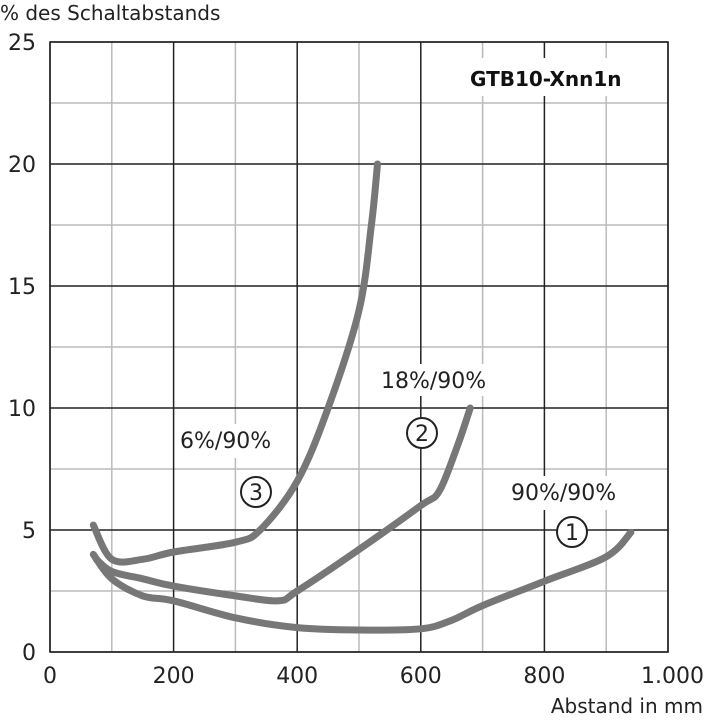 The width and height of the screenshot is (709, 720). I want to click on x-tick-label: 0, so click(50, 676).